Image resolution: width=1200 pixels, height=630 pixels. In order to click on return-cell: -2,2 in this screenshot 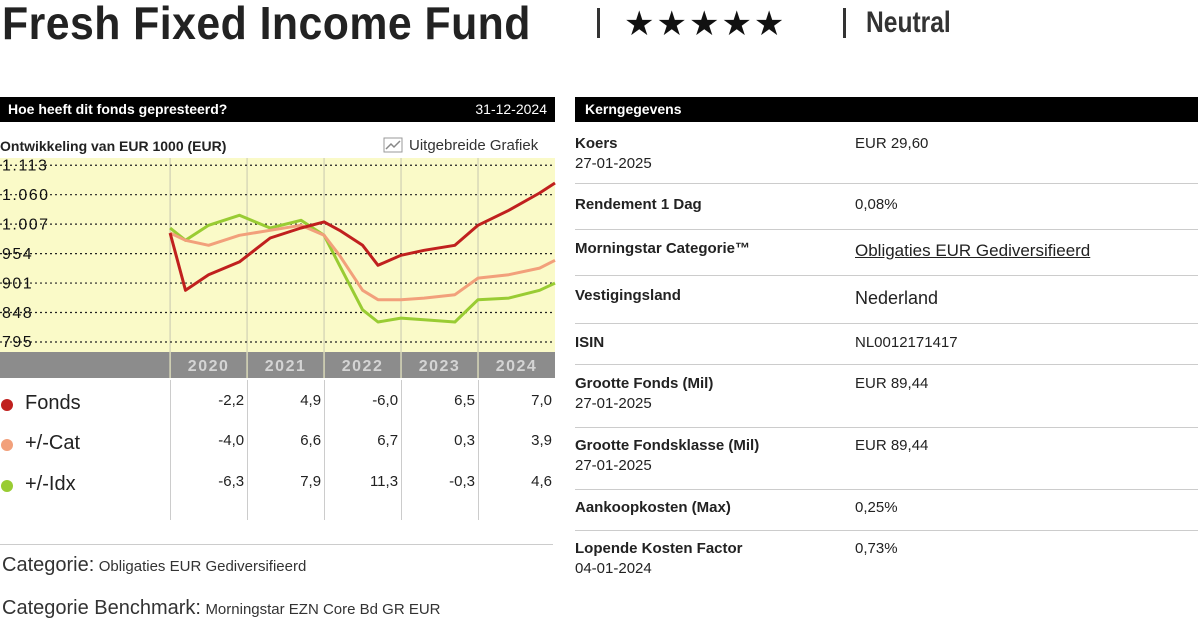, I will do `click(231, 400)`.